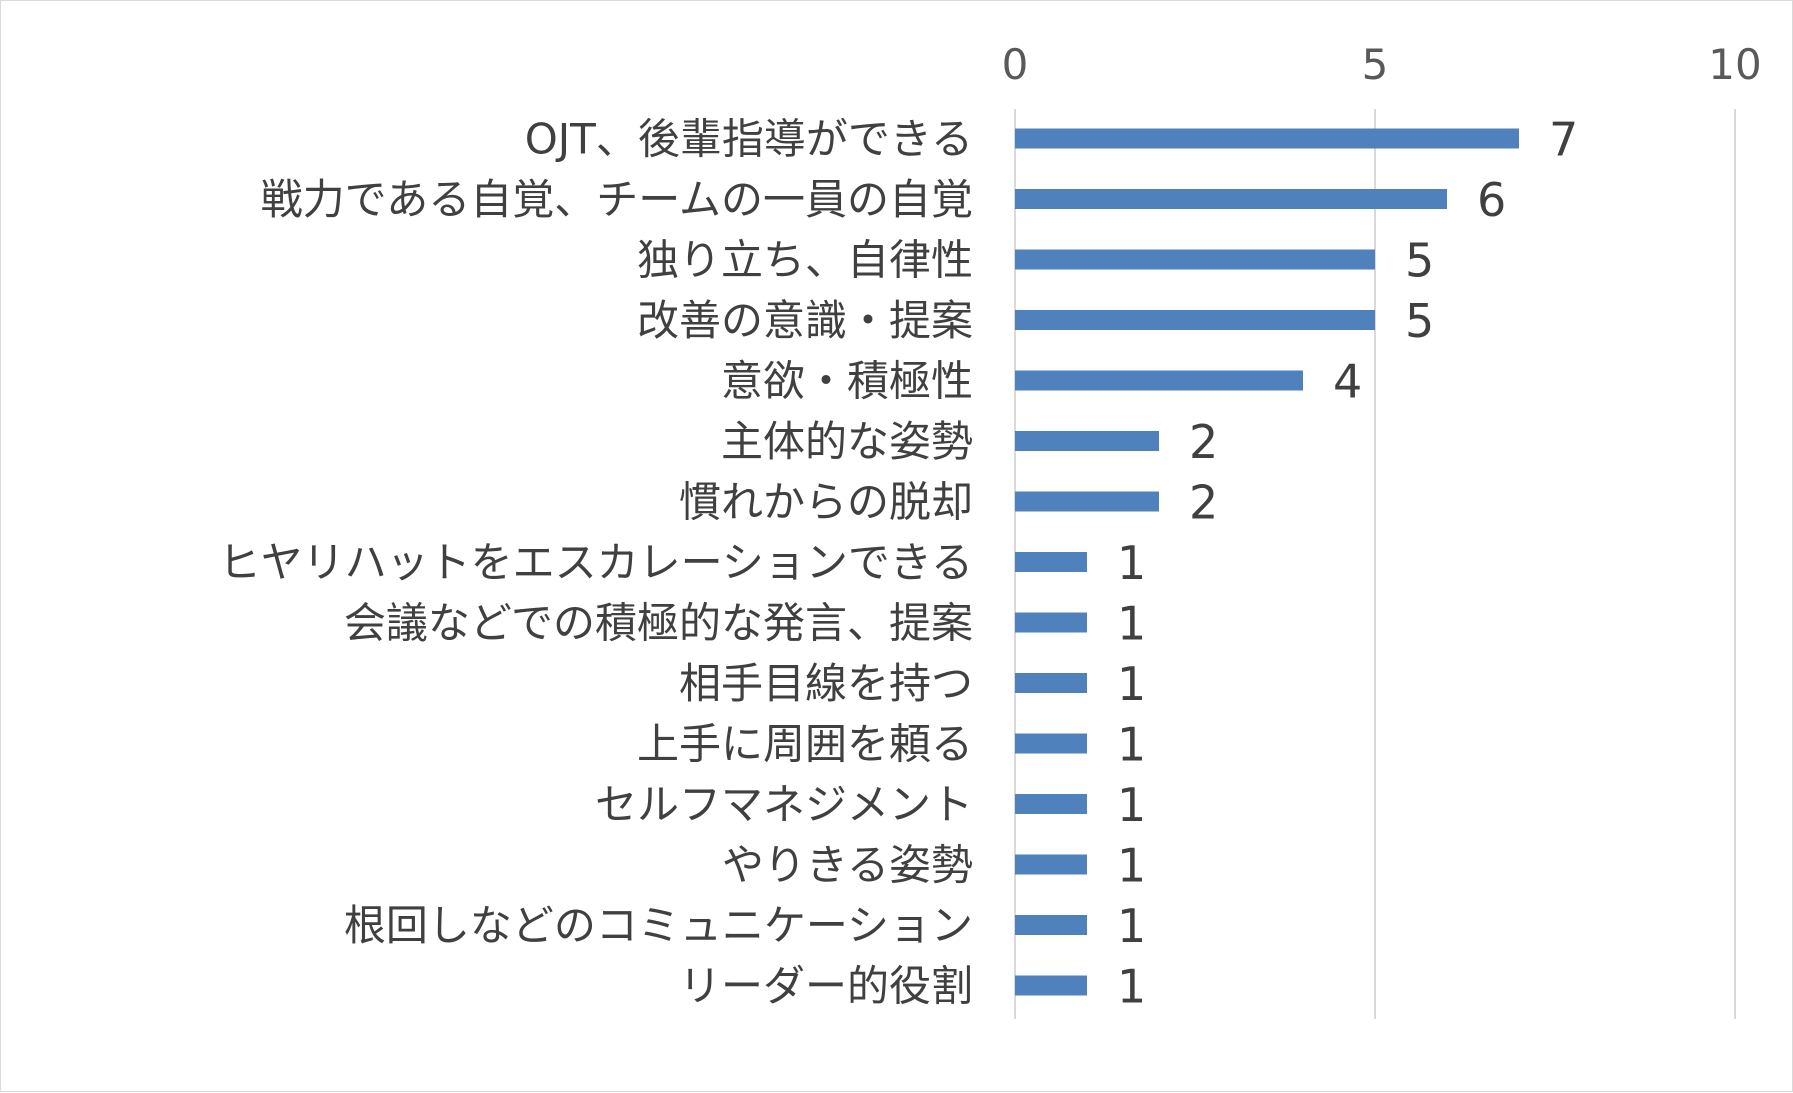  Describe the element at coordinates (658, 623) in the screenshot. I see `category-label: 会議などでの積極的な発言、提案` at that location.